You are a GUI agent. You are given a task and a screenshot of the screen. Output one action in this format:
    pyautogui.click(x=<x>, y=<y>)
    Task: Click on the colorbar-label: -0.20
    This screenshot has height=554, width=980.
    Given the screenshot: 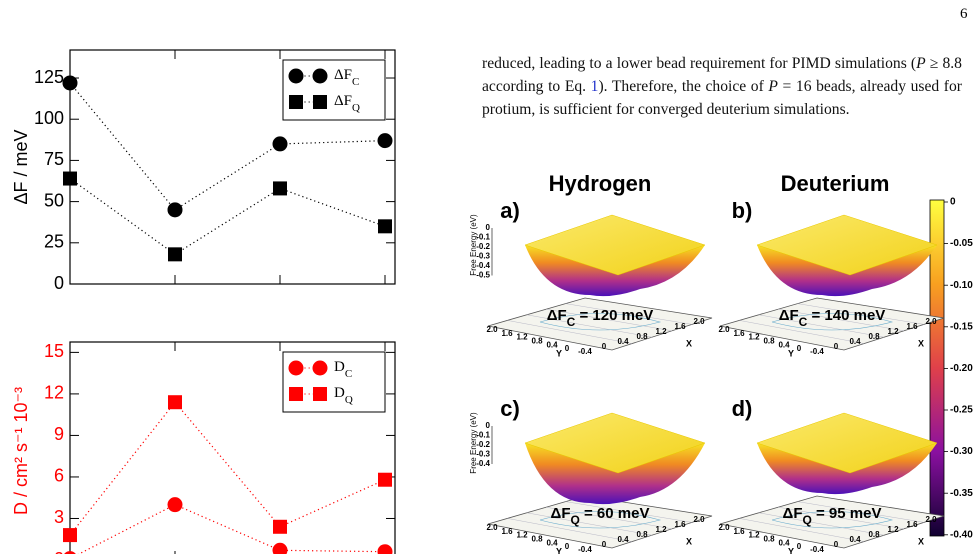 What is the action you would take?
    pyautogui.click(x=961, y=368)
    